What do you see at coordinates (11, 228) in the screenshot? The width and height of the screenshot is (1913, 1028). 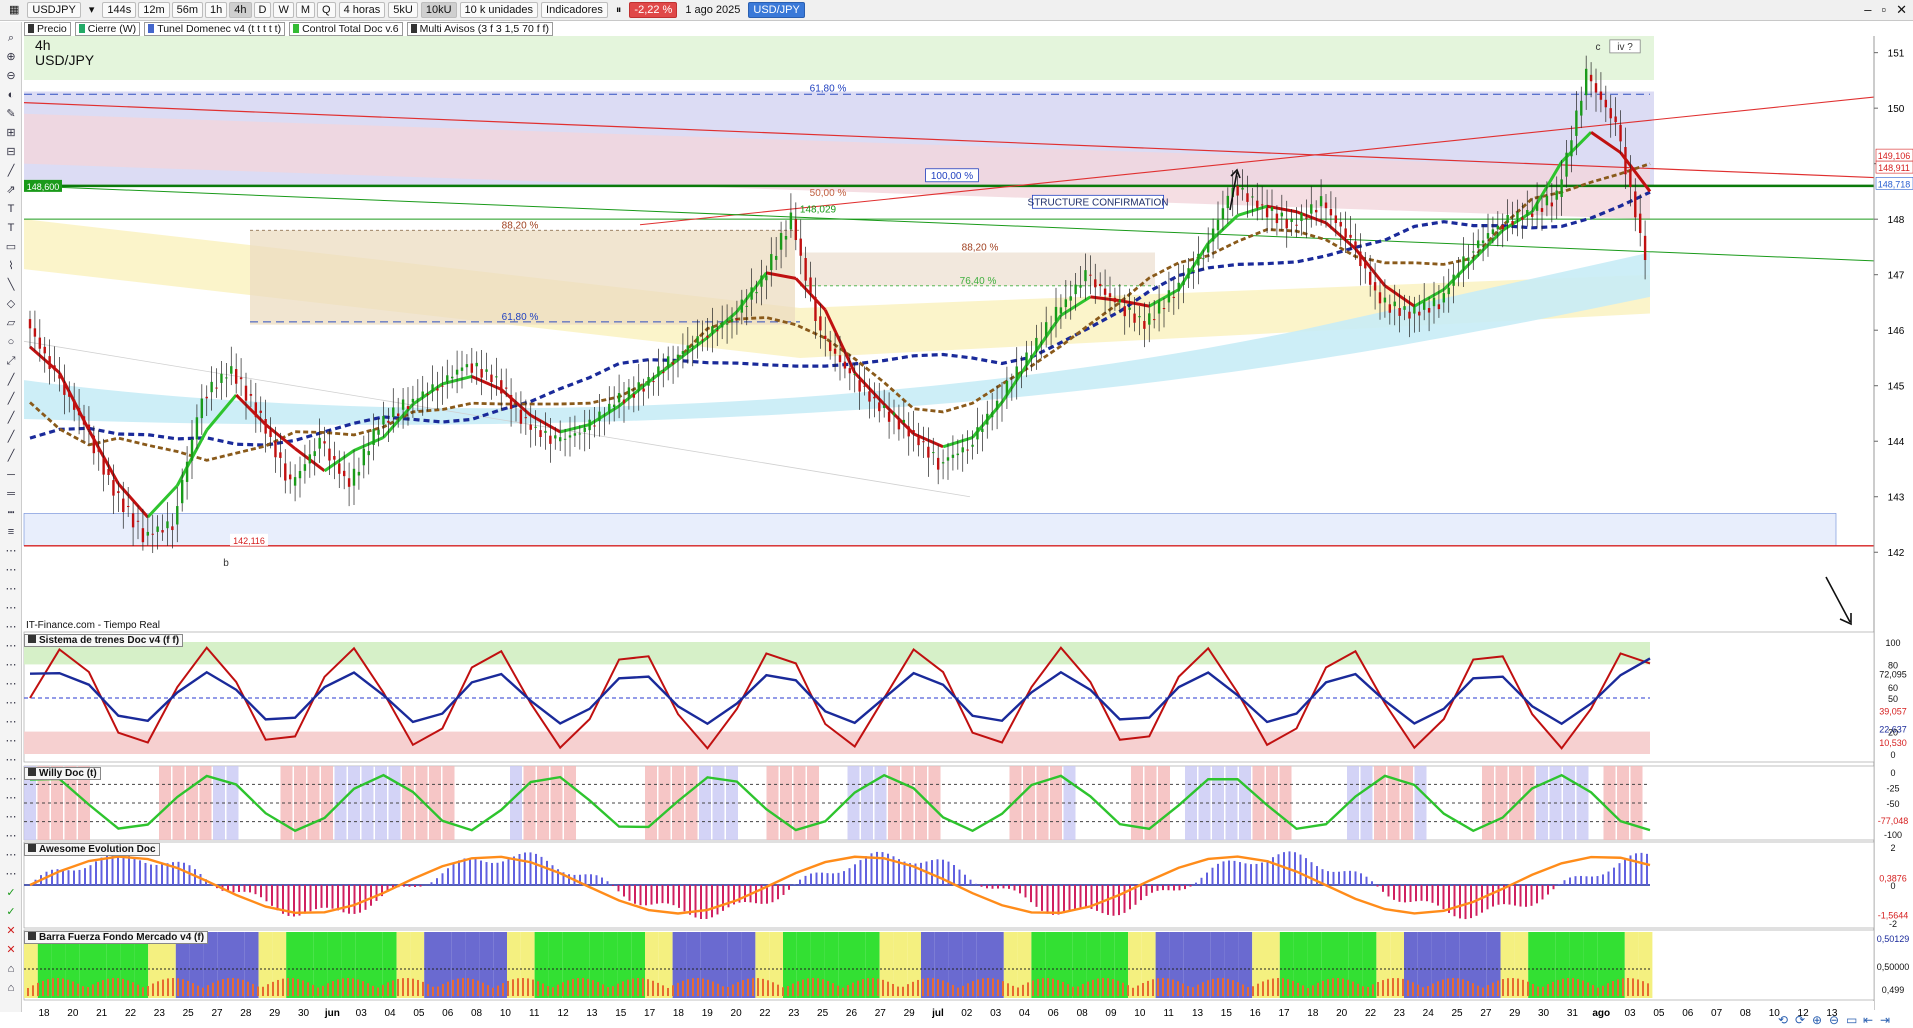 I see `tool-10-icon: T` at bounding box center [11, 228].